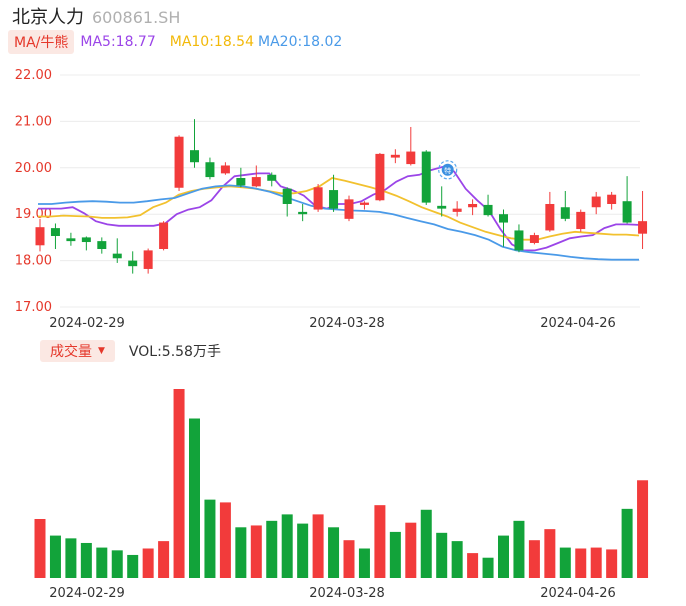 The image size is (686, 606). Describe the element at coordinates (87, 323) in the screenshot. I see `price-x-tick-label: 2024-02-29` at that location.